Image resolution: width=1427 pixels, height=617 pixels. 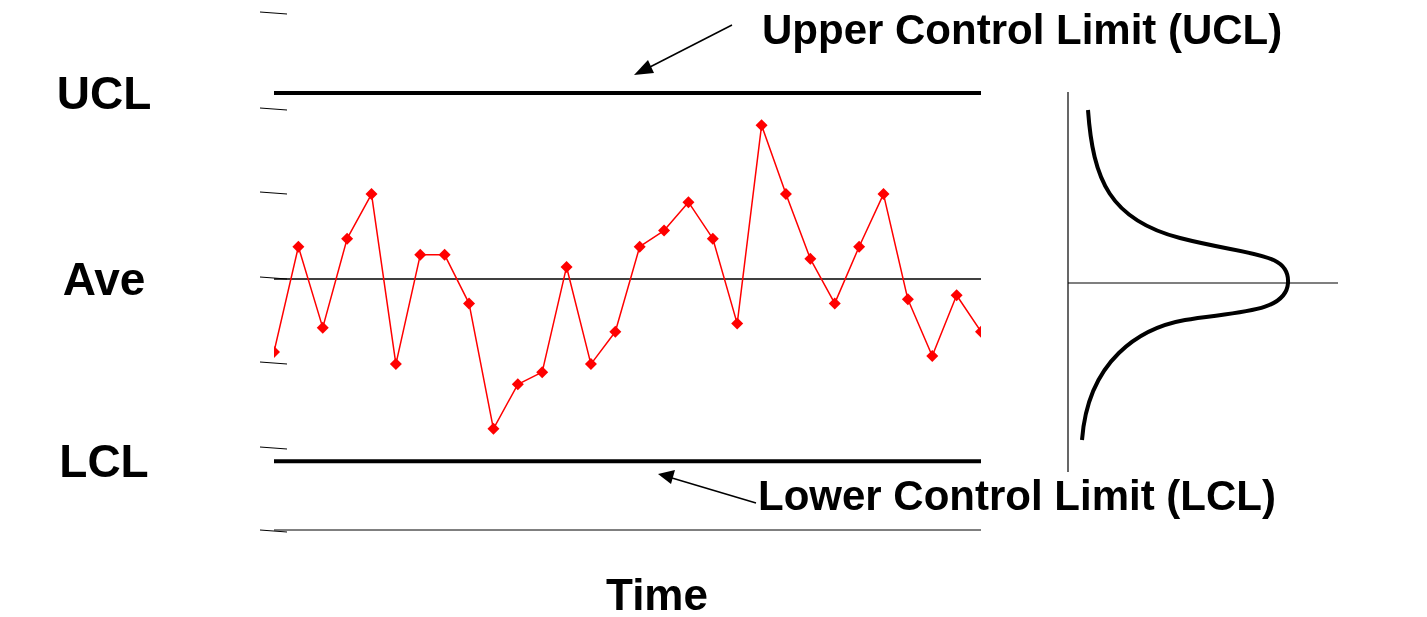 What do you see at coordinates (657, 593) in the screenshot?
I see `x-axis-title: Time` at bounding box center [657, 593].